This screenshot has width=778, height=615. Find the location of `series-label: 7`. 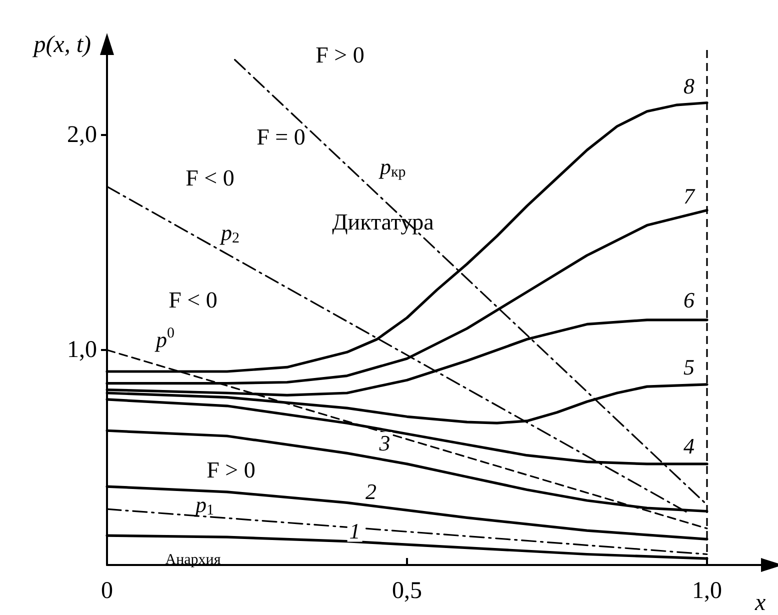

series-label: 7 is located at coordinates (690, 195).